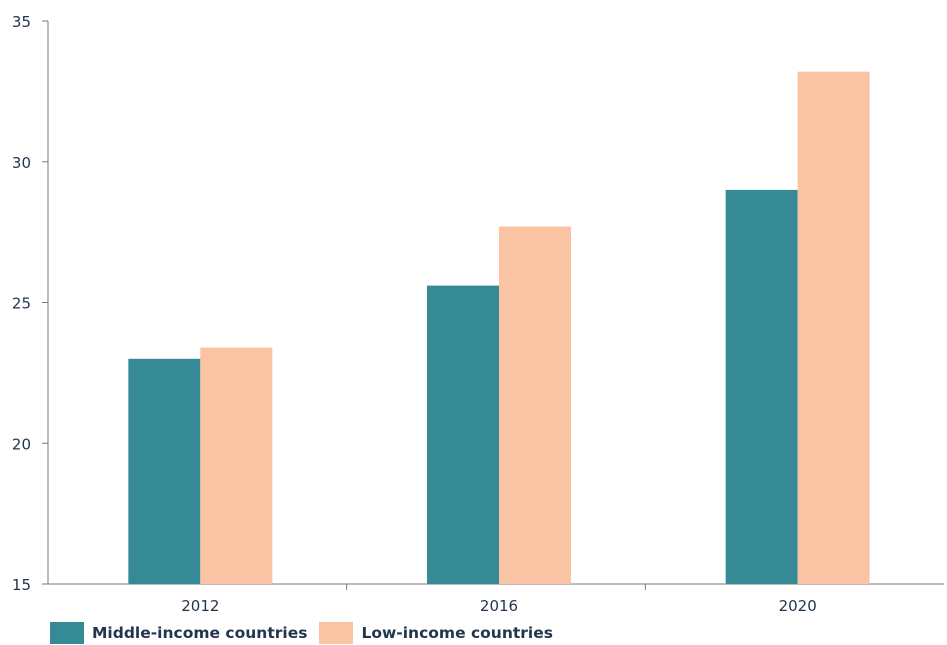 The height and width of the screenshot is (645, 947). What do you see at coordinates (21, 444) in the screenshot?
I see `y-tick-label-20: 20` at bounding box center [21, 444].